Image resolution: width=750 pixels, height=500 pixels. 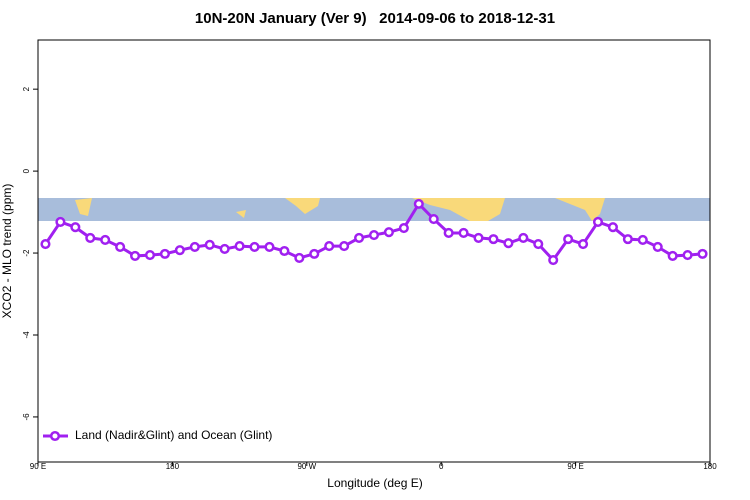 What do you see at coordinates (441, 466) in the screenshot?
I see `x-tick-label: 0` at bounding box center [441, 466].